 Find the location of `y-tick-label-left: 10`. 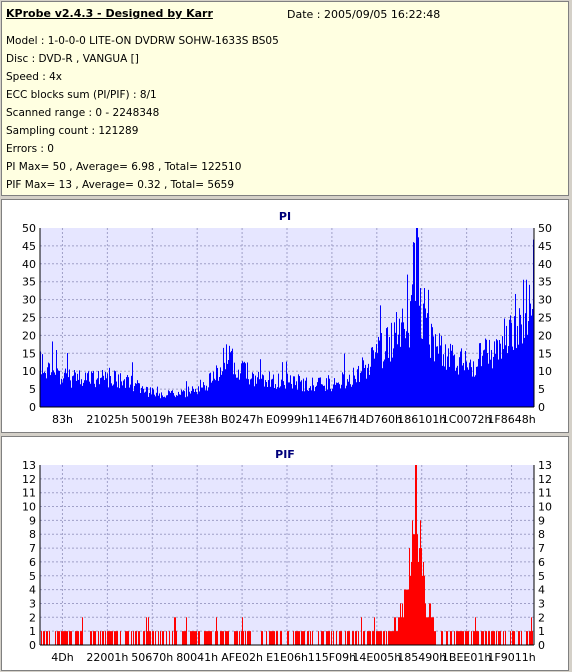

y-tick-label-left: 10 is located at coordinates (29, 371).